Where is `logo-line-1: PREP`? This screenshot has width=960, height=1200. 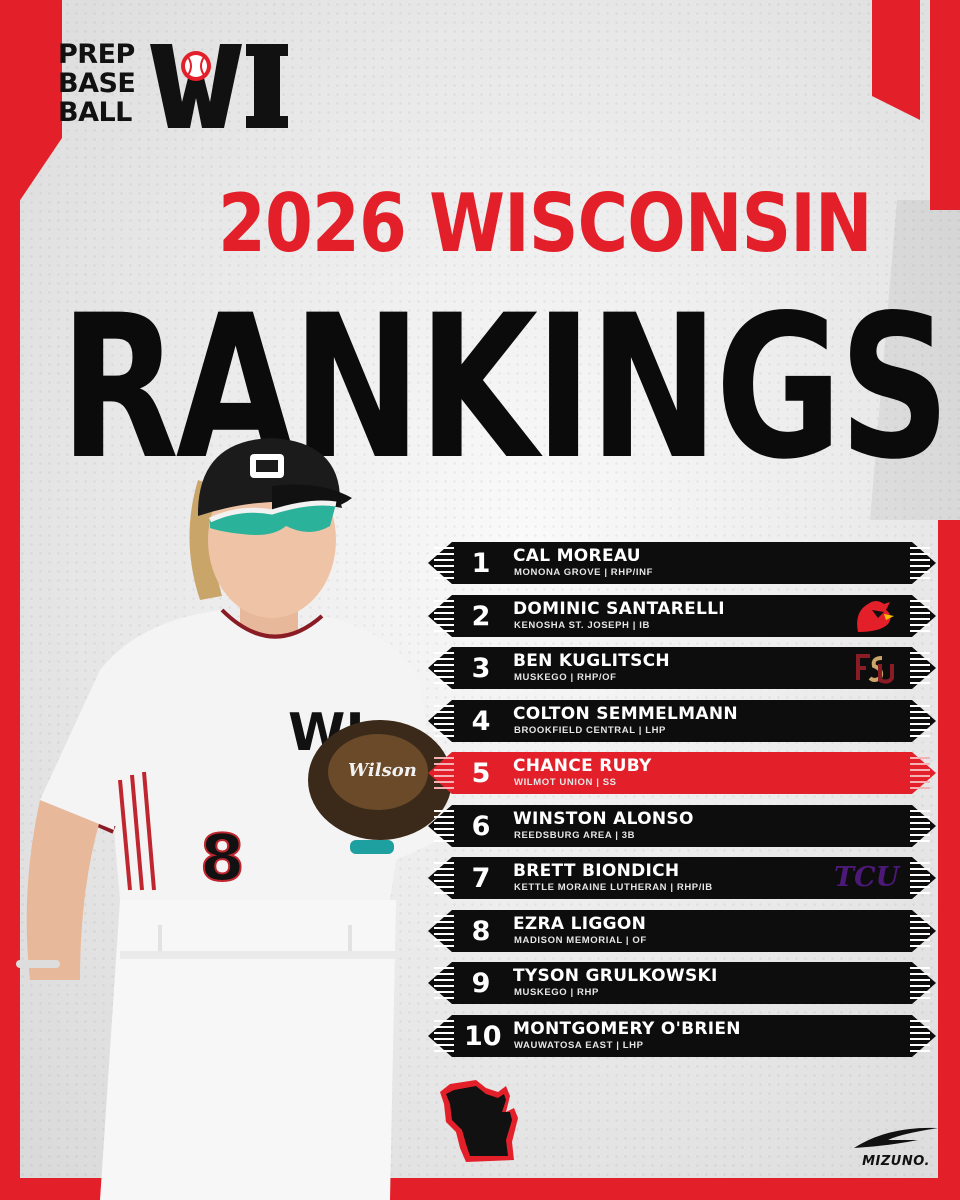
logo-line-1: PREP is located at coordinates (96, 54).